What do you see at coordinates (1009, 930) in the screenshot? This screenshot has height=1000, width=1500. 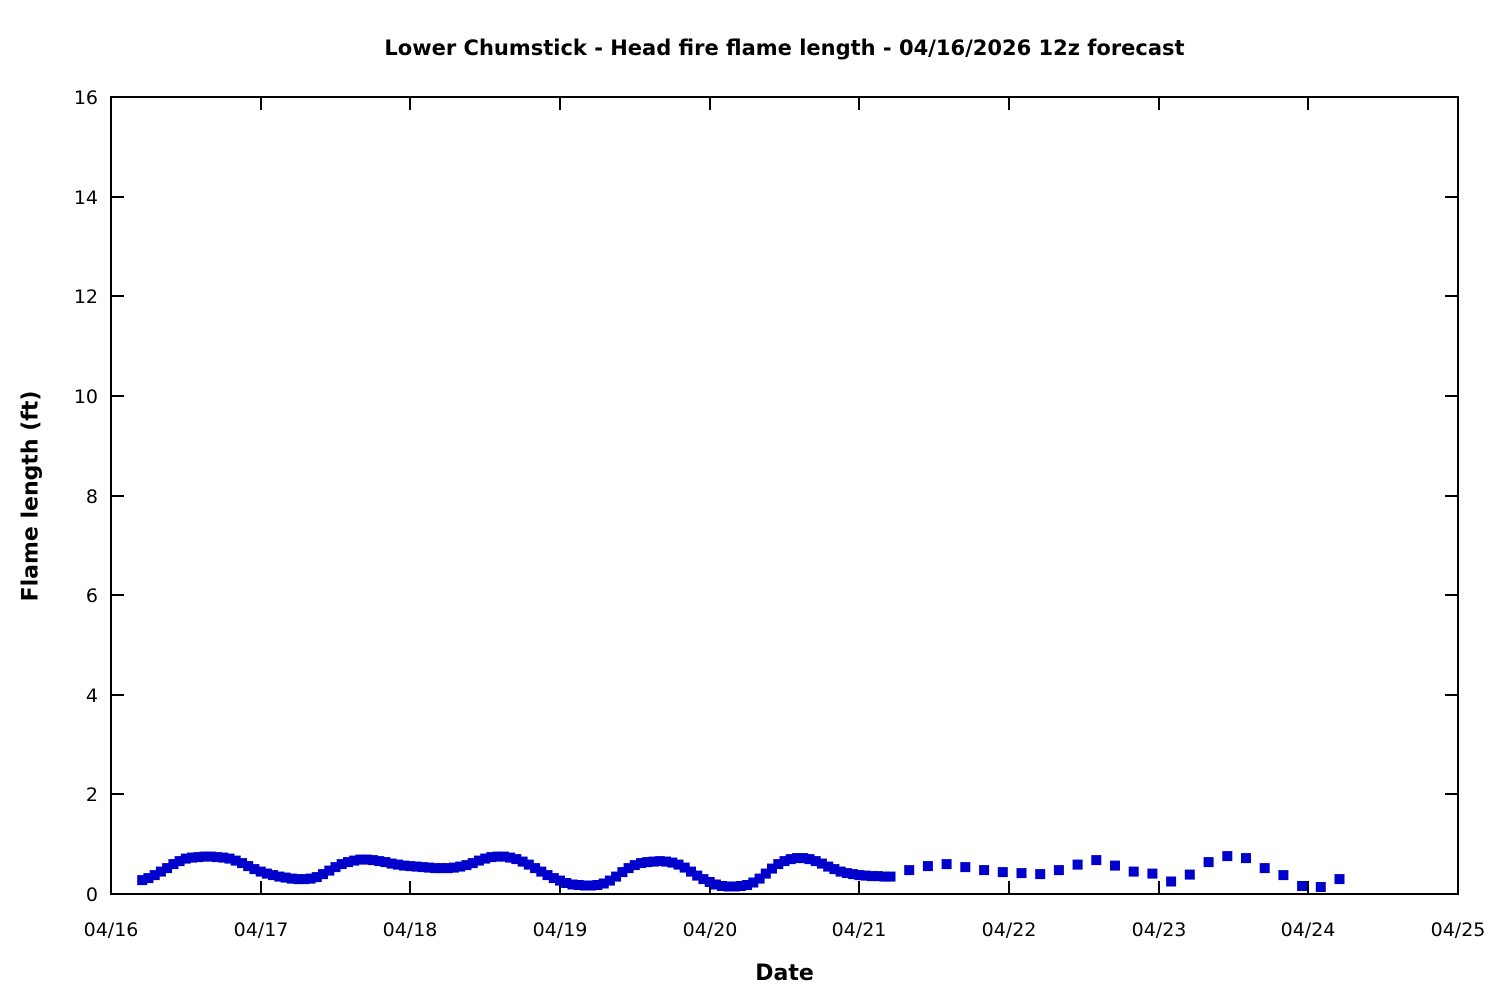 I see `x-tick-label: 04/22` at bounding box center [1009, 930].